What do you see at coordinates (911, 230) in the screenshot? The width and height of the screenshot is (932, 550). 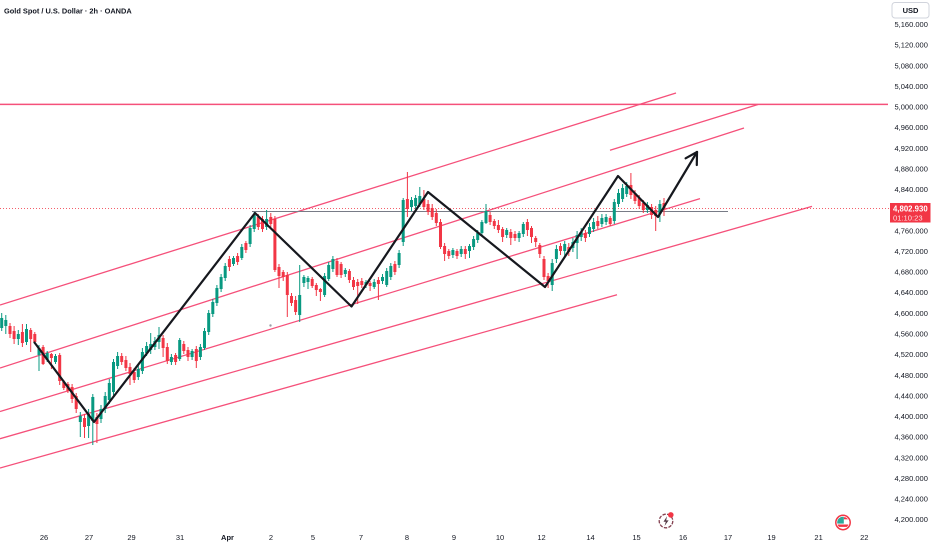 I see `svg-text: 4,760.000` at bounding box center [911, 230].